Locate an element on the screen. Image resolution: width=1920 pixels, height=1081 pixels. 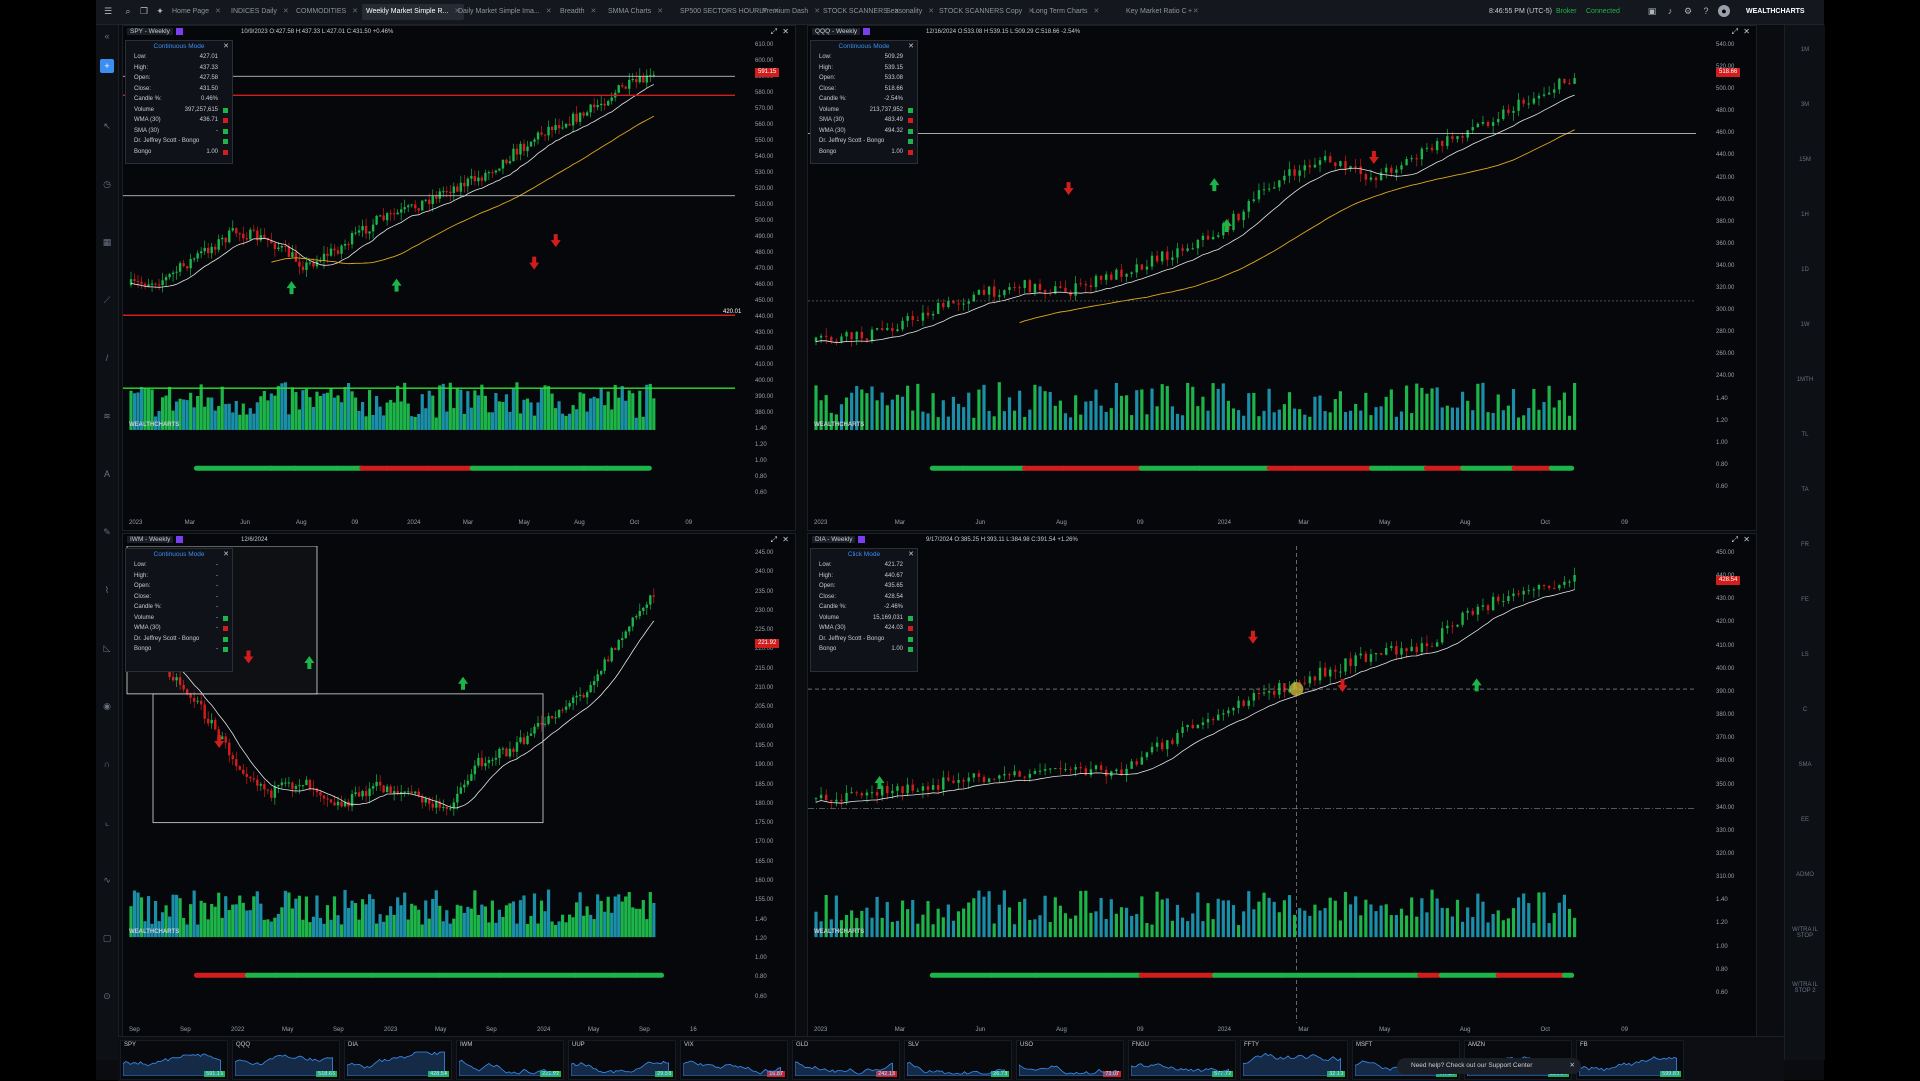
right-label-11: LS is located at coordinates (1805, 655).